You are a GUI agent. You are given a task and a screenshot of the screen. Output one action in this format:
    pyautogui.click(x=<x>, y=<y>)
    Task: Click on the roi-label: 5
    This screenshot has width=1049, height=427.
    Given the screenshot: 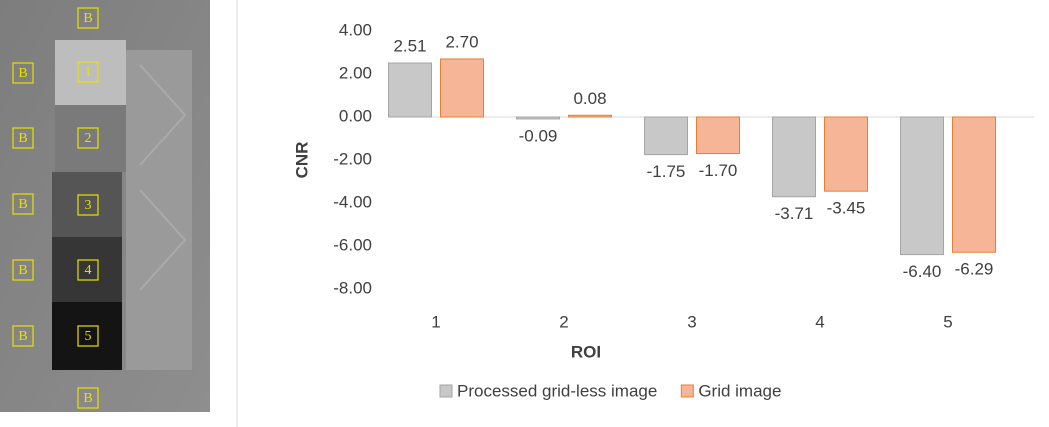 What is the action you would take?
    pyautogui.click(x=88, y=336)
    